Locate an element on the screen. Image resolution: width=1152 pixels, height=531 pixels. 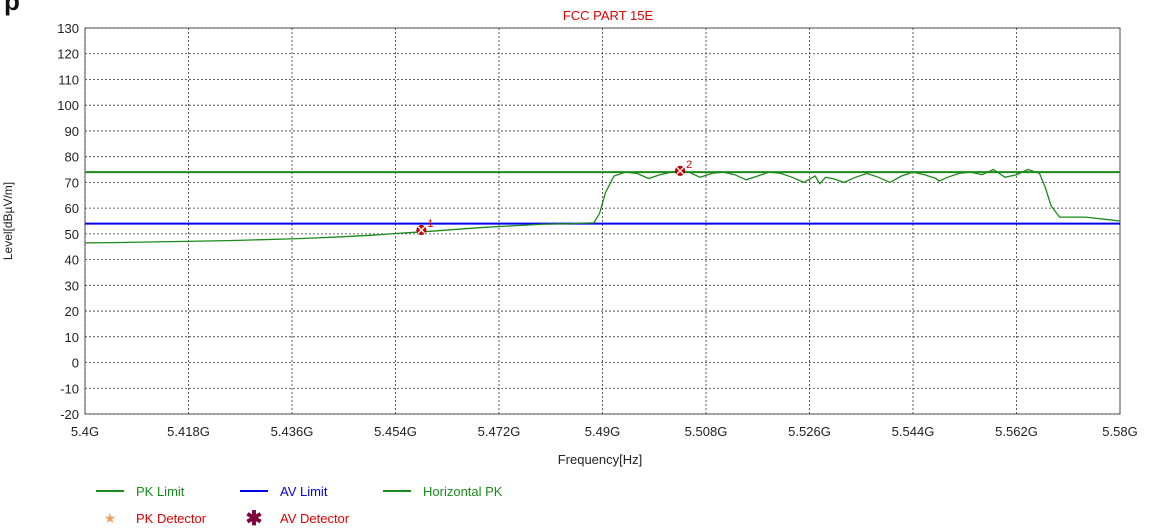
x-tick-label: 5.418G is located at coordinates (188, 431).